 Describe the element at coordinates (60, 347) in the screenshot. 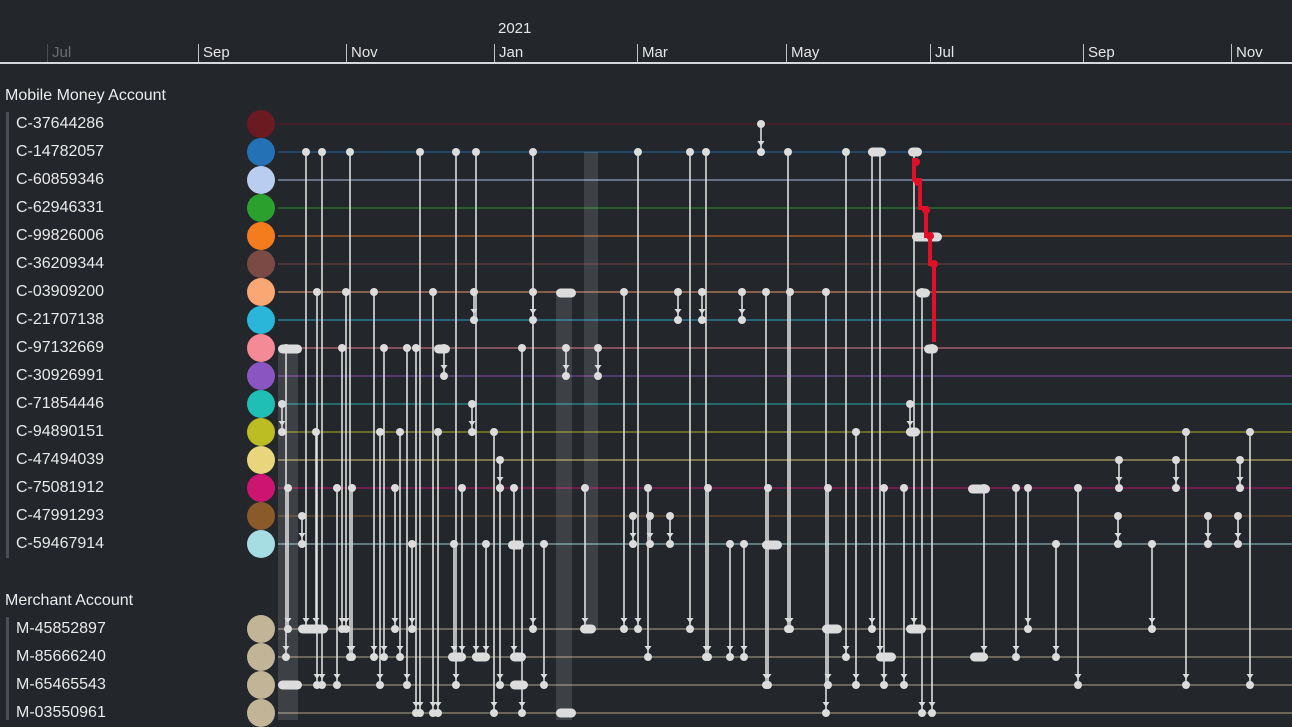

I see `account-label: C-97132669` at that location.